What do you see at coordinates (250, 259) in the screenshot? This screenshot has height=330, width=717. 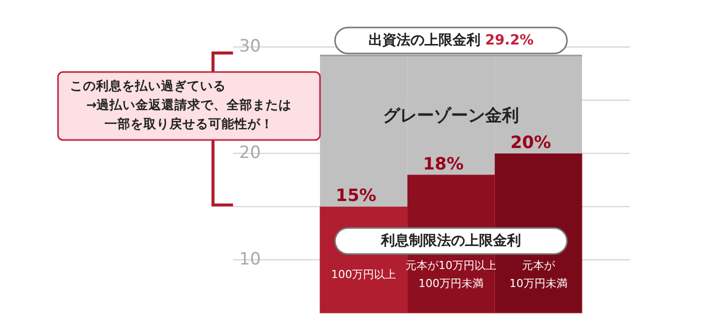 I see `y-tick-label: 10` at bounding box center [250, 259].